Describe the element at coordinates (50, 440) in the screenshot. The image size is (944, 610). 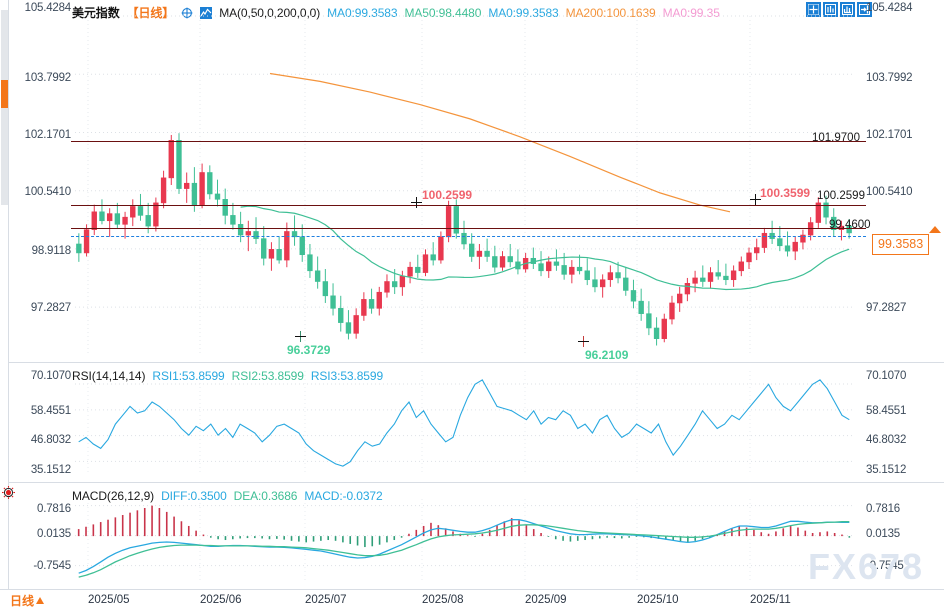
I see `rsi-tick-left-2: 46.8032` at that location.